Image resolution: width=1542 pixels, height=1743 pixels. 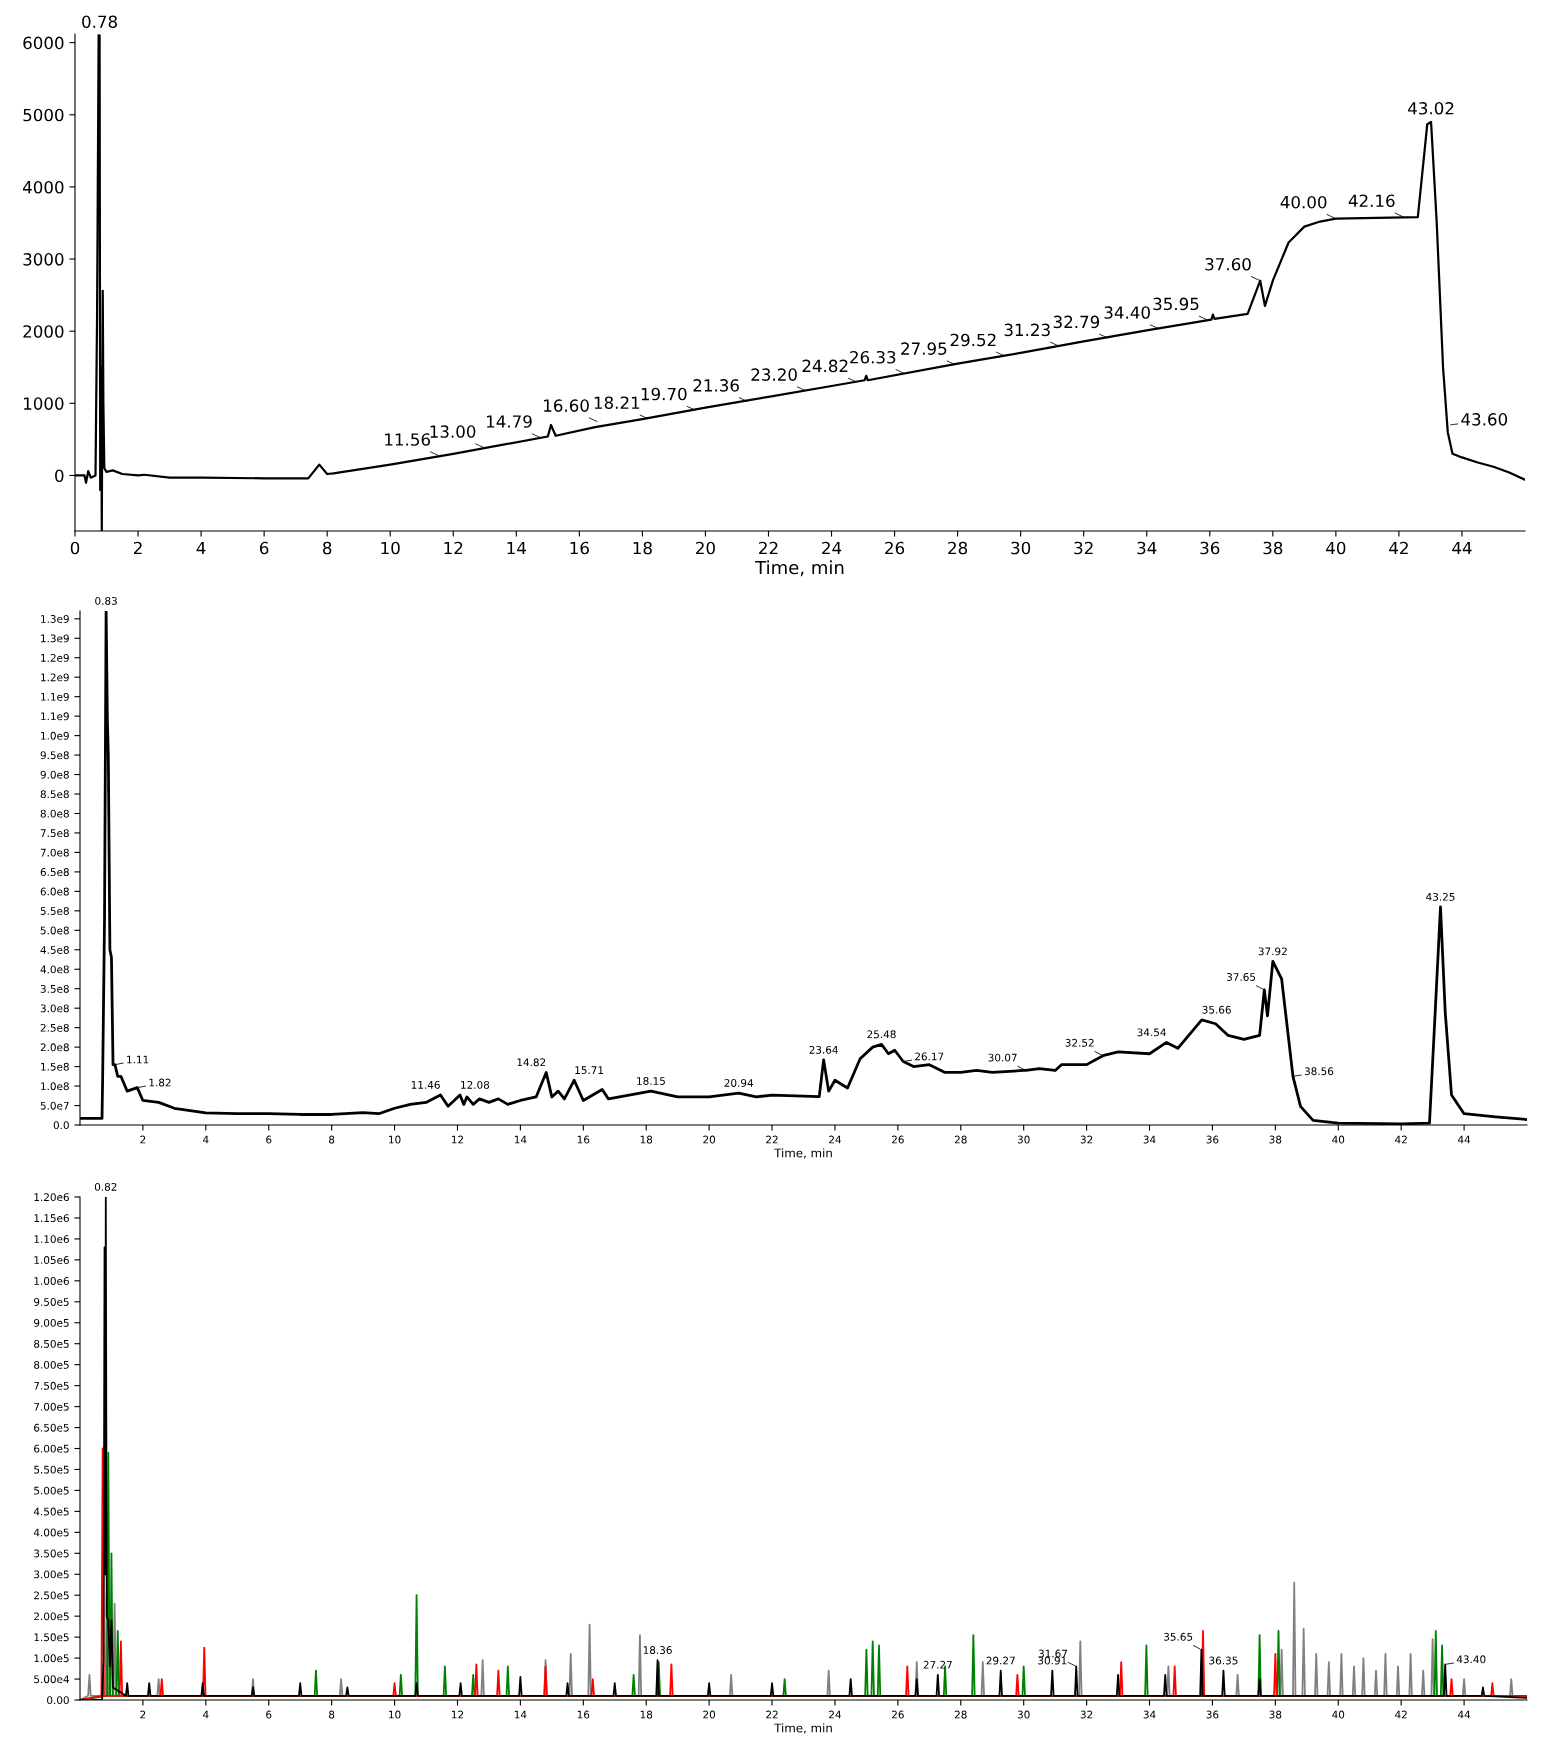 What do you see at coordinates (924, 348) in the screenshot?
I see `annotation: 27.95` at bounding box center [924, 348].